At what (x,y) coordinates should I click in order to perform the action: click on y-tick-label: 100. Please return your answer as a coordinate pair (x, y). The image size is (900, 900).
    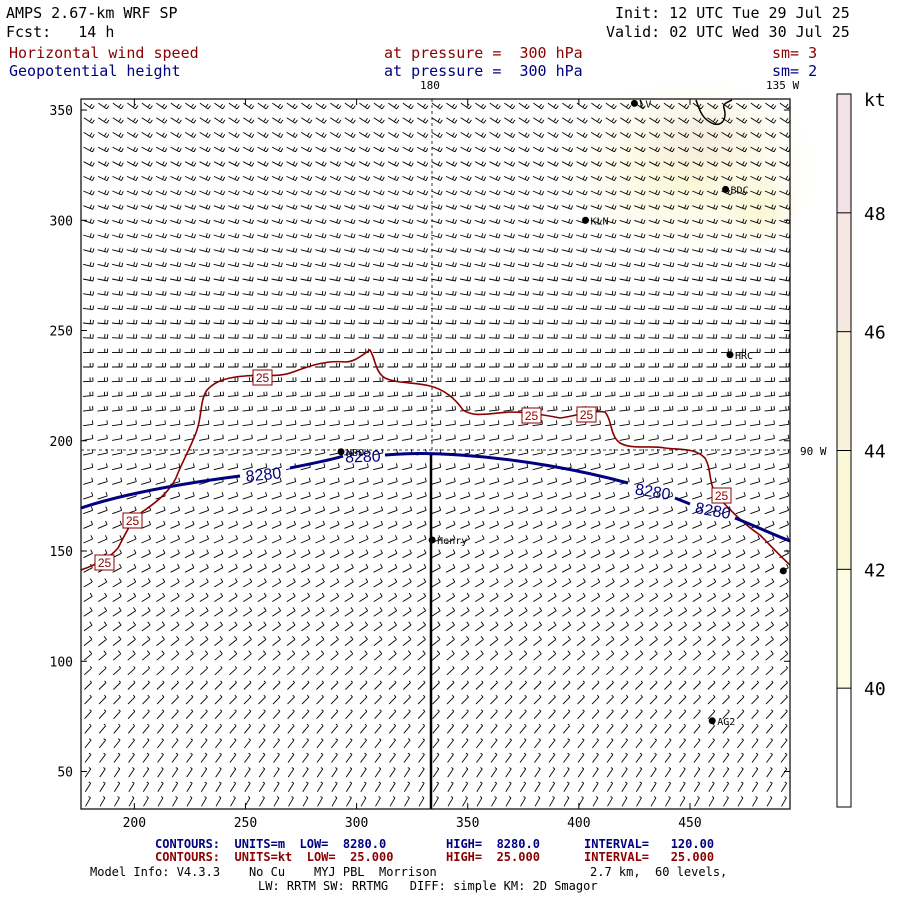
    Looking at the image, I should click on (61, 662).